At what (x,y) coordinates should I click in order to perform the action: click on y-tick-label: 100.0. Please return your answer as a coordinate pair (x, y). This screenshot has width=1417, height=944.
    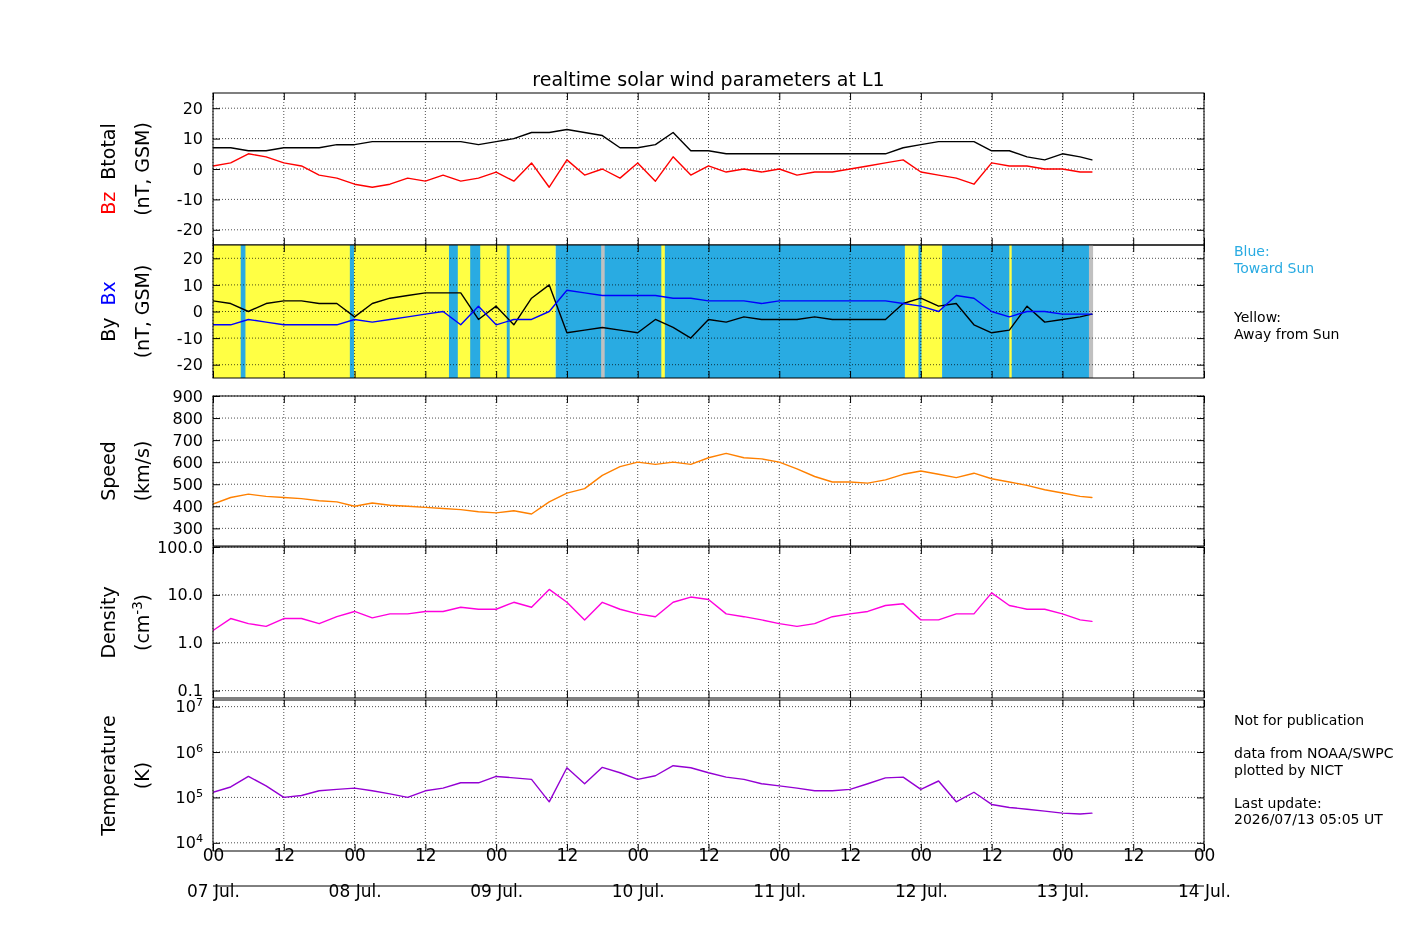
    Looking at the image, I should click on (180, 547).